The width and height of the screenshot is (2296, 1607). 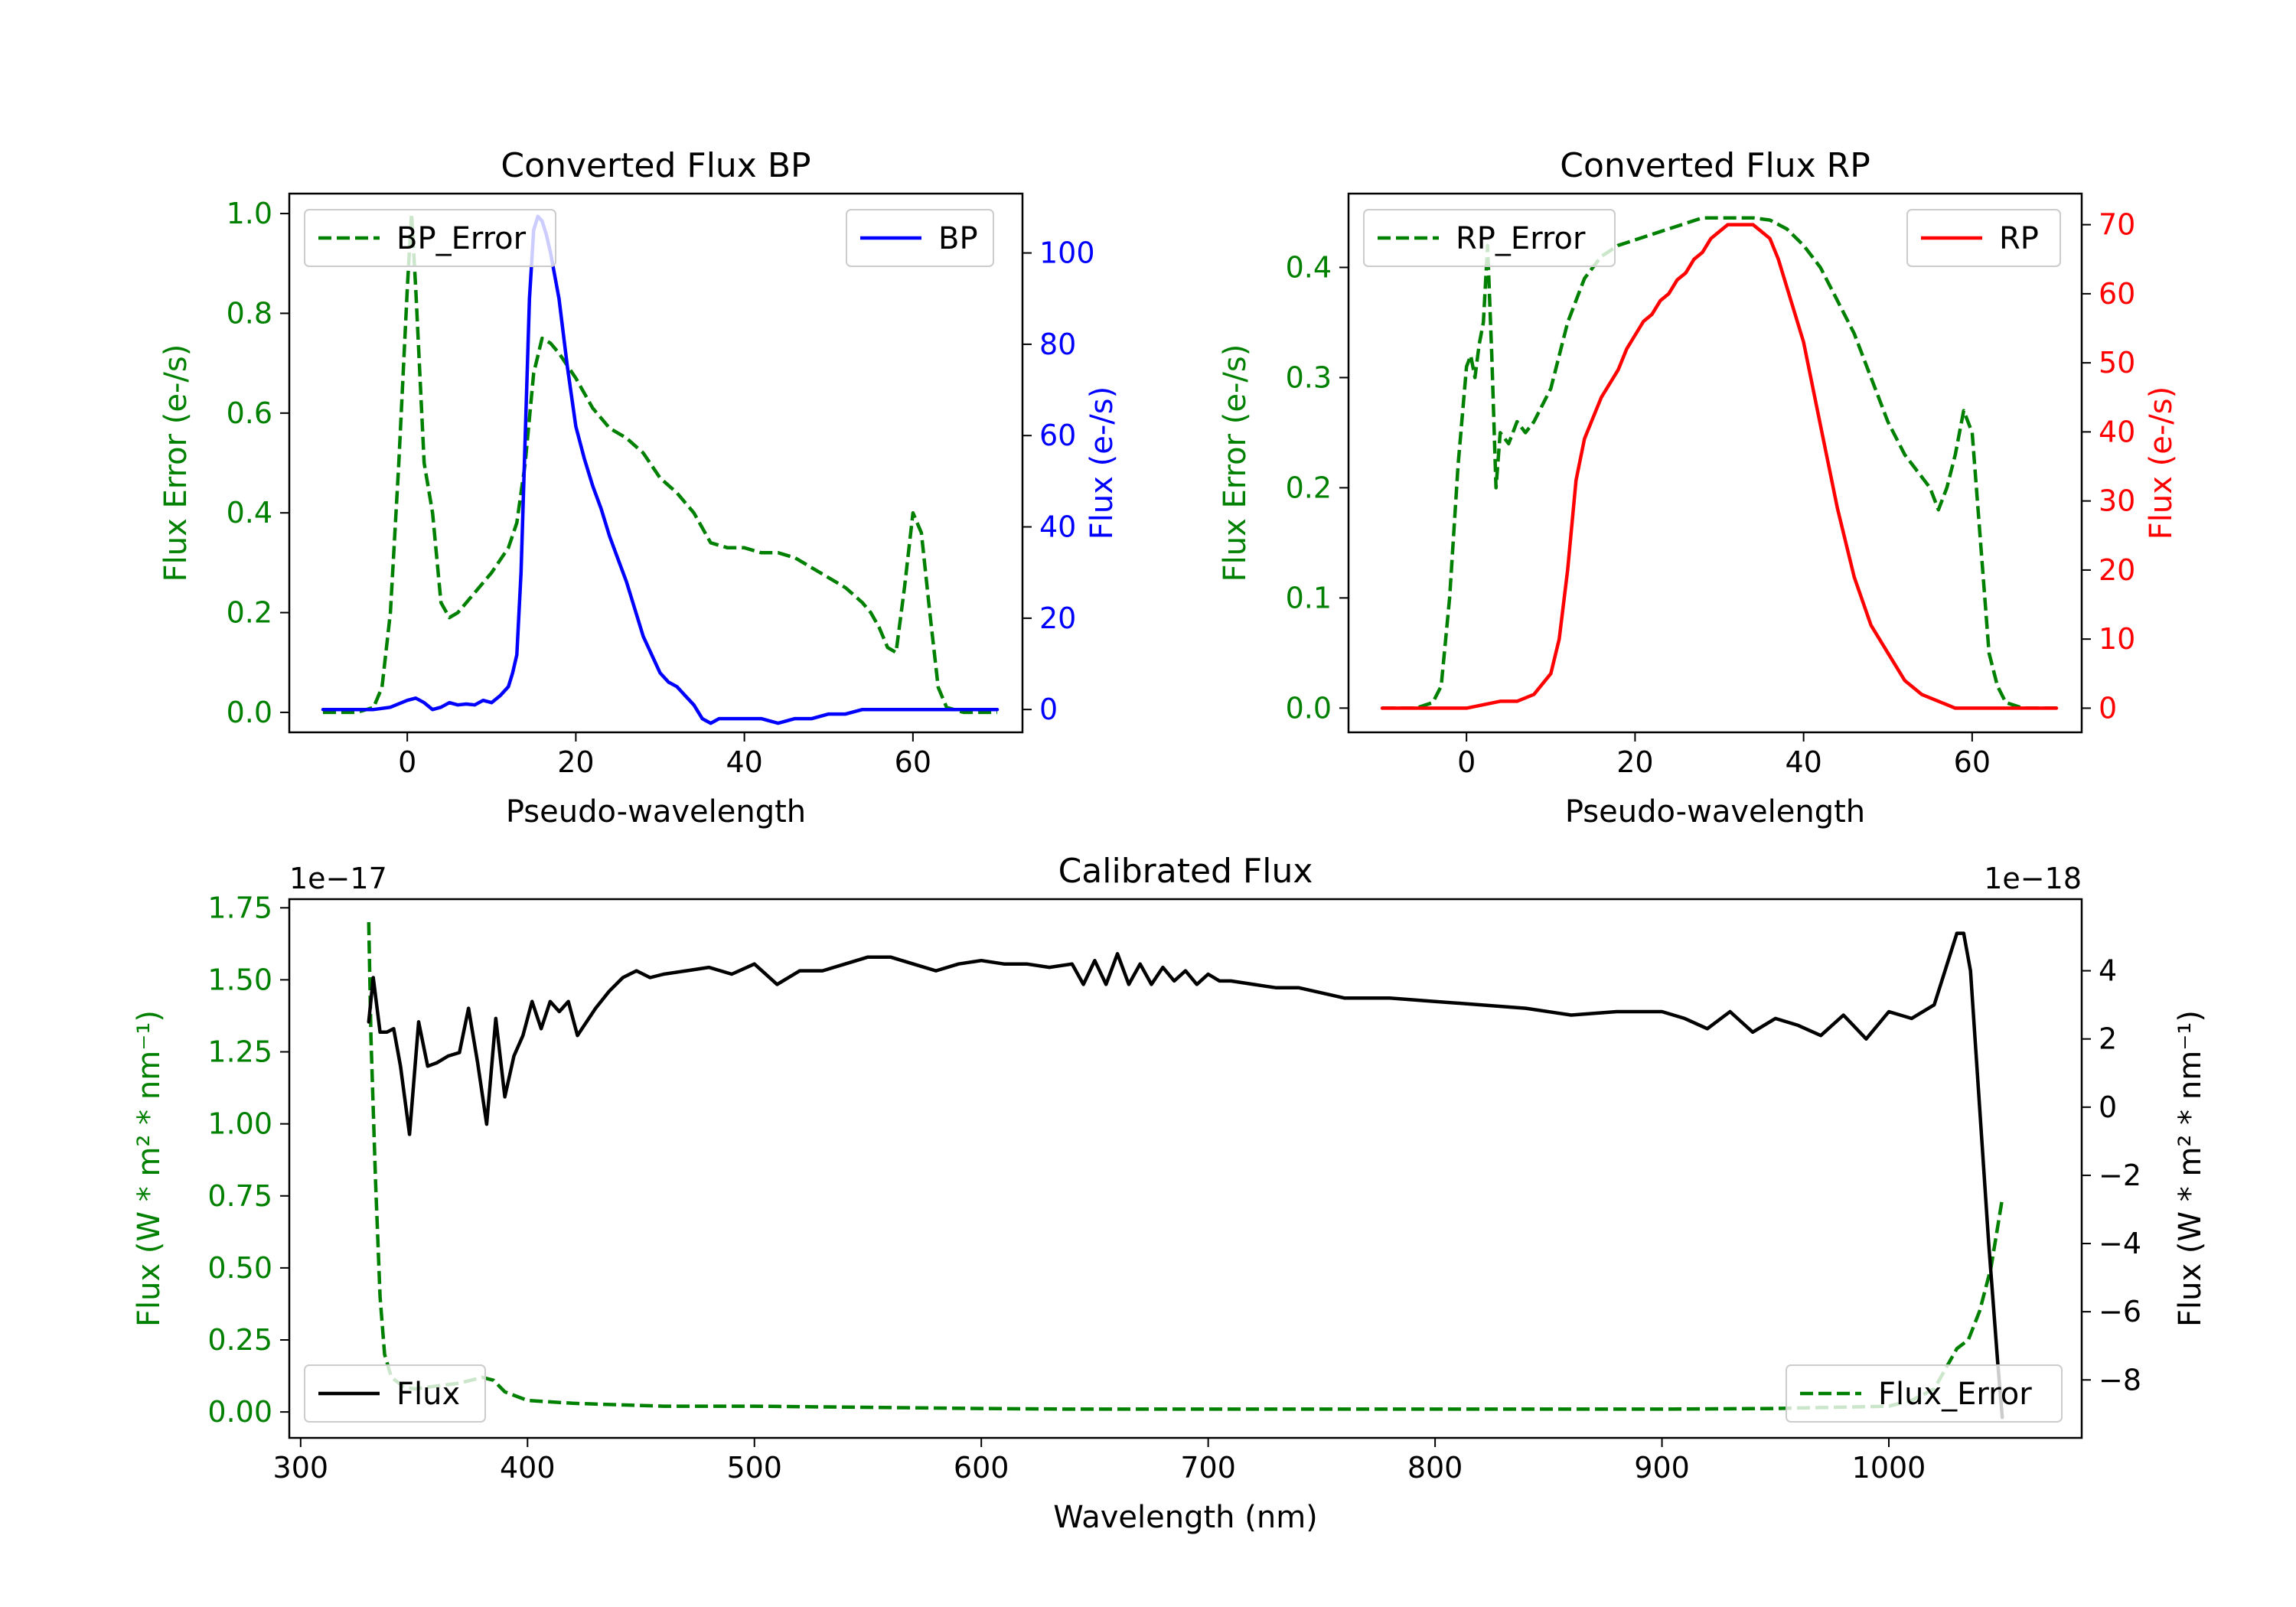 I want to click on y-left-axis-label: Flux (W * m² * nm⁻¹), so click(x=149, y=1168).